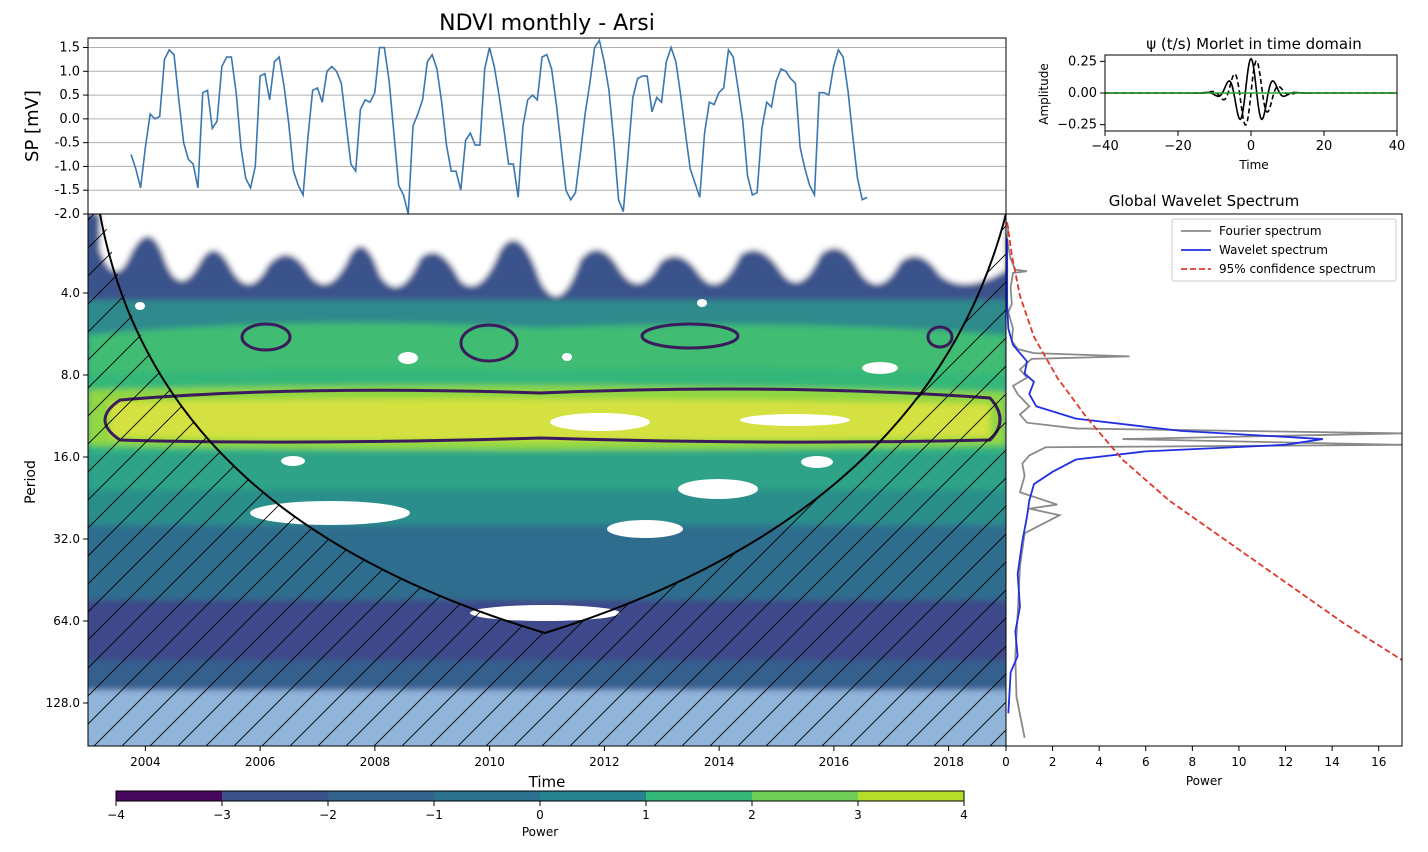  What do you see at coordinates (67, 166) in the screenshot?
I see `timeseries-ytick-label: -1.0` at bounding box center [67, 166].